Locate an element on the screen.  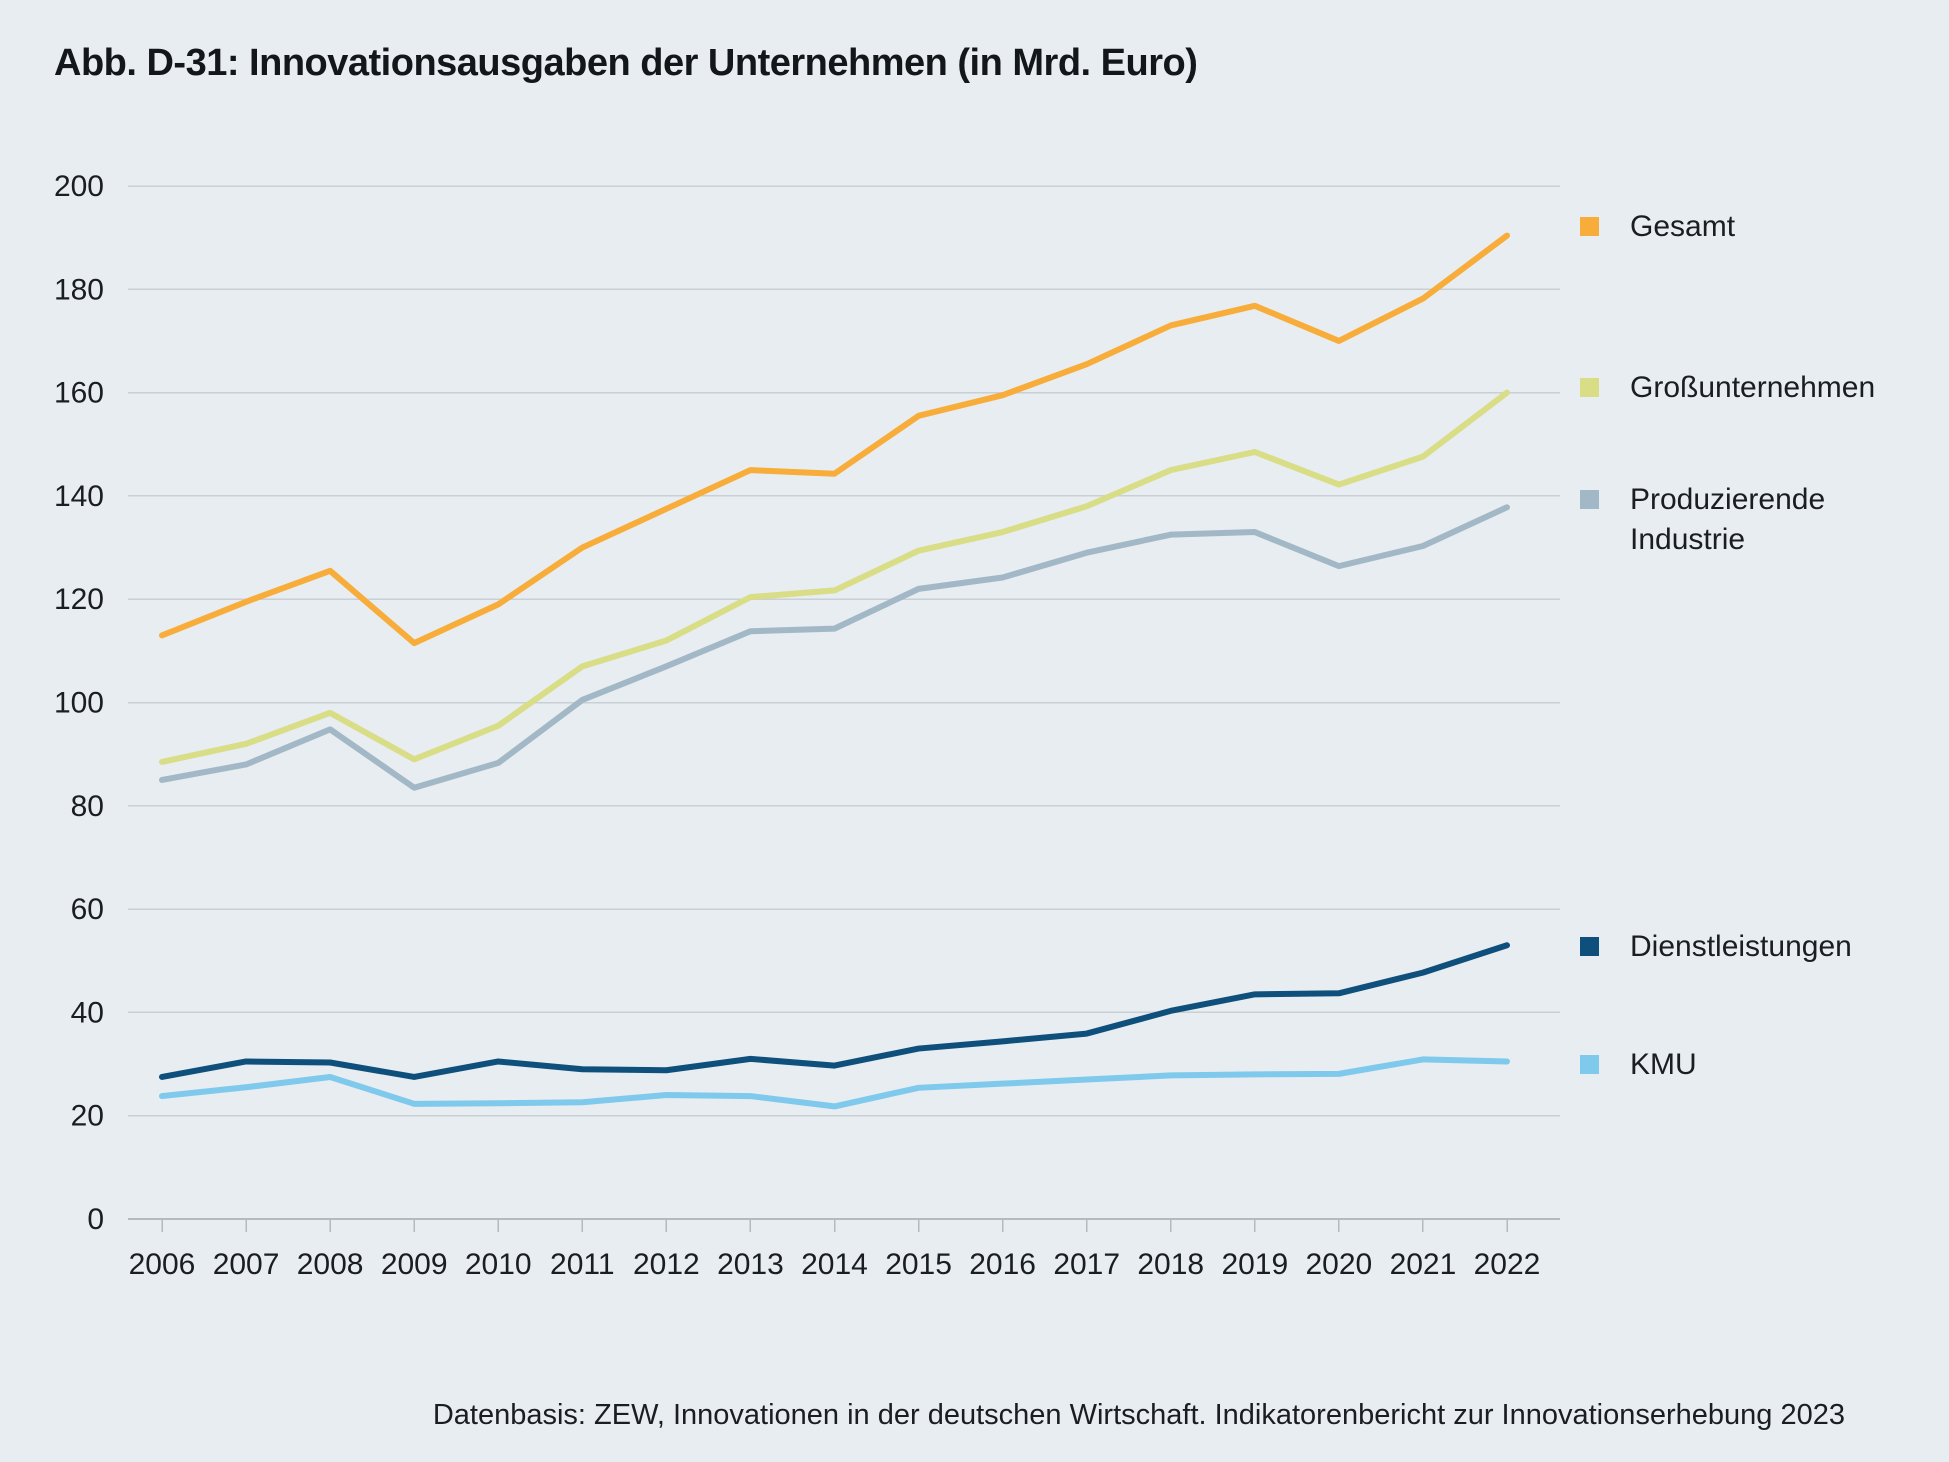
legend-item-grossunternehmen: Großunternehmen is located at coordinates (1727, 388).